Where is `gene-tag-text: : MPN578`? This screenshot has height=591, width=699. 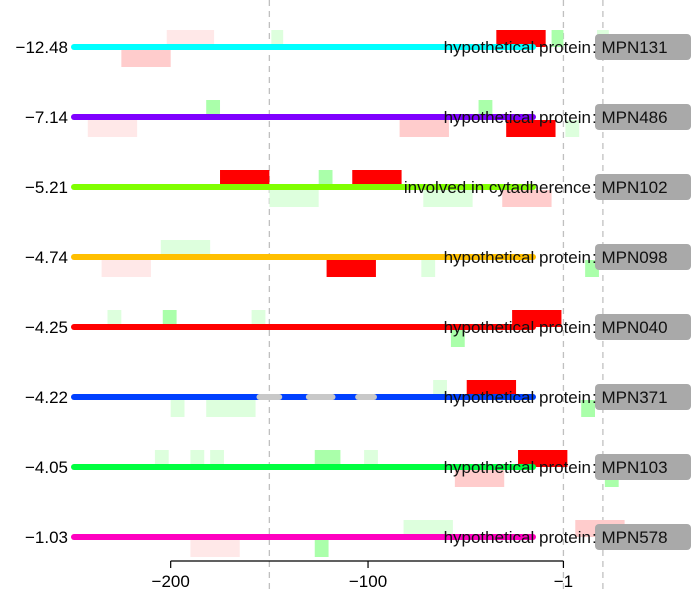 gene-tag-text: : MPN578 is located at coordinates (630, 537).